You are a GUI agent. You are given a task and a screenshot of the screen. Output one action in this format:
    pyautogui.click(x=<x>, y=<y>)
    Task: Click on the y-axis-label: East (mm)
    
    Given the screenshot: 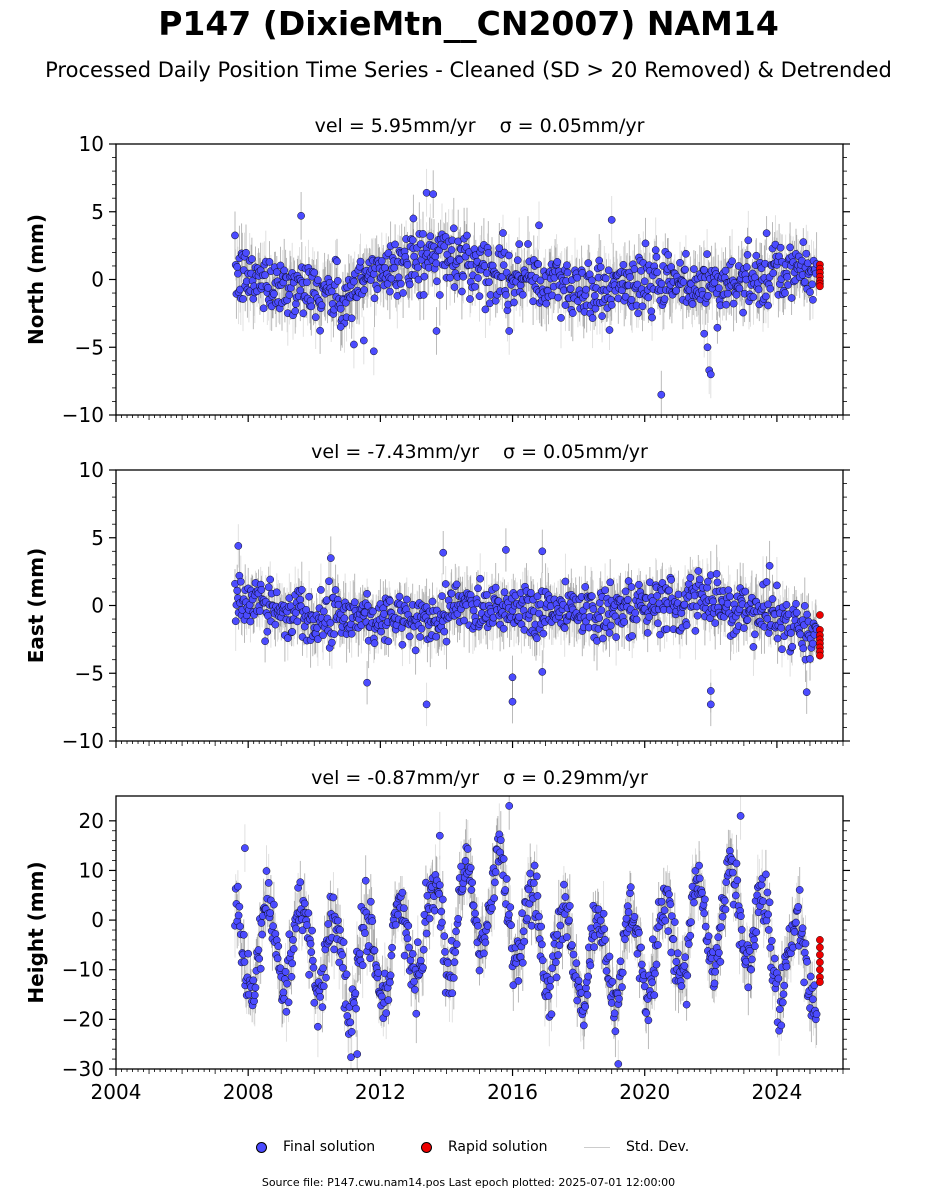 What is the action you would take?
    pyautogui.click(x=36, y=606)
    